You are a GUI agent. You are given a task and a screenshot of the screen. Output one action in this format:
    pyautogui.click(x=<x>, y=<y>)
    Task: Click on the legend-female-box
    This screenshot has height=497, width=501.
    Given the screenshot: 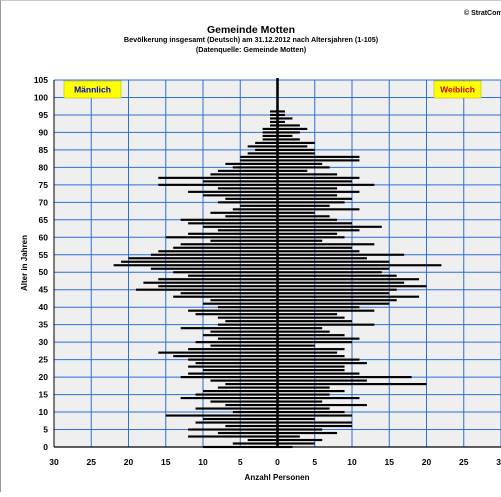 What is the action you would take?
    pyautogui.click(x=457, y=89)
    